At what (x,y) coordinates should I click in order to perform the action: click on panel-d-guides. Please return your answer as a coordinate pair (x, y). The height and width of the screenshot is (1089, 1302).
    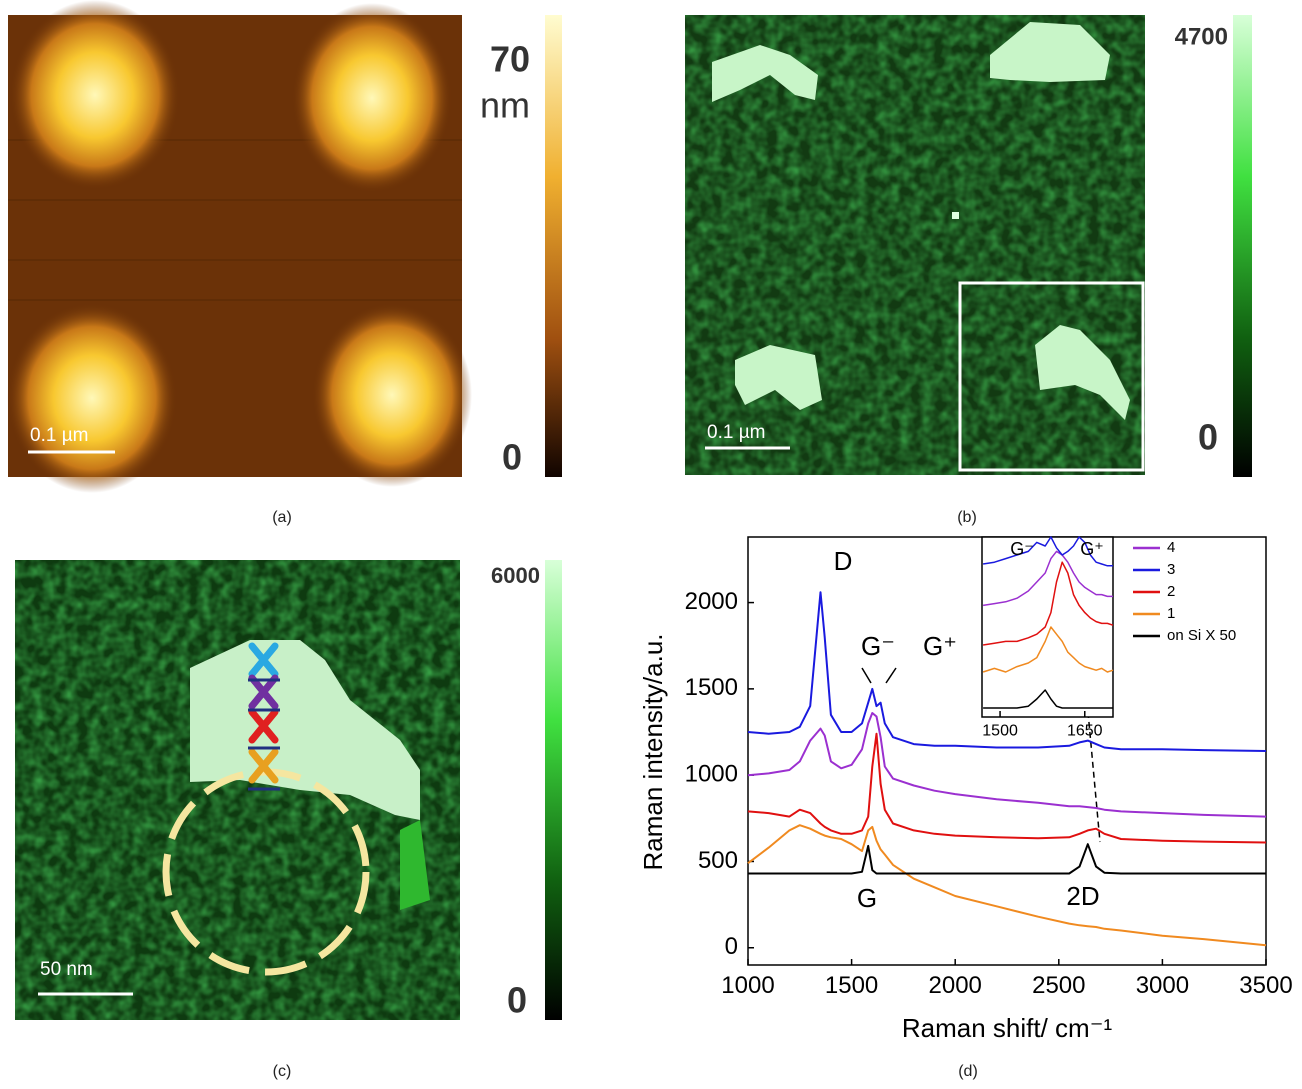
    Looking at the image, I should click on (981, 695).